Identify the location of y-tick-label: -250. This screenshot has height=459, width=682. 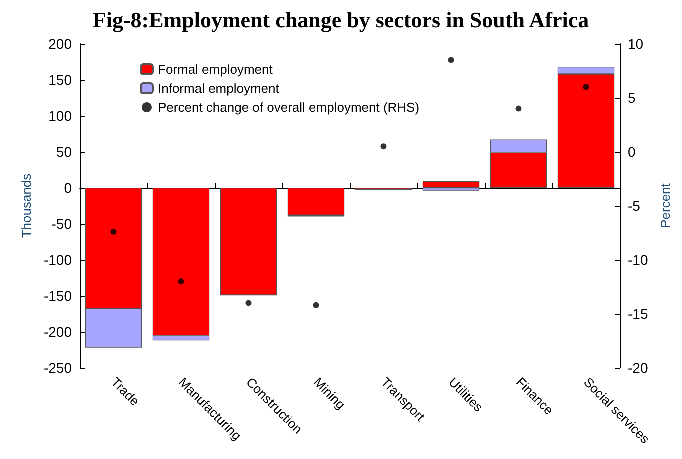
(58, 368).